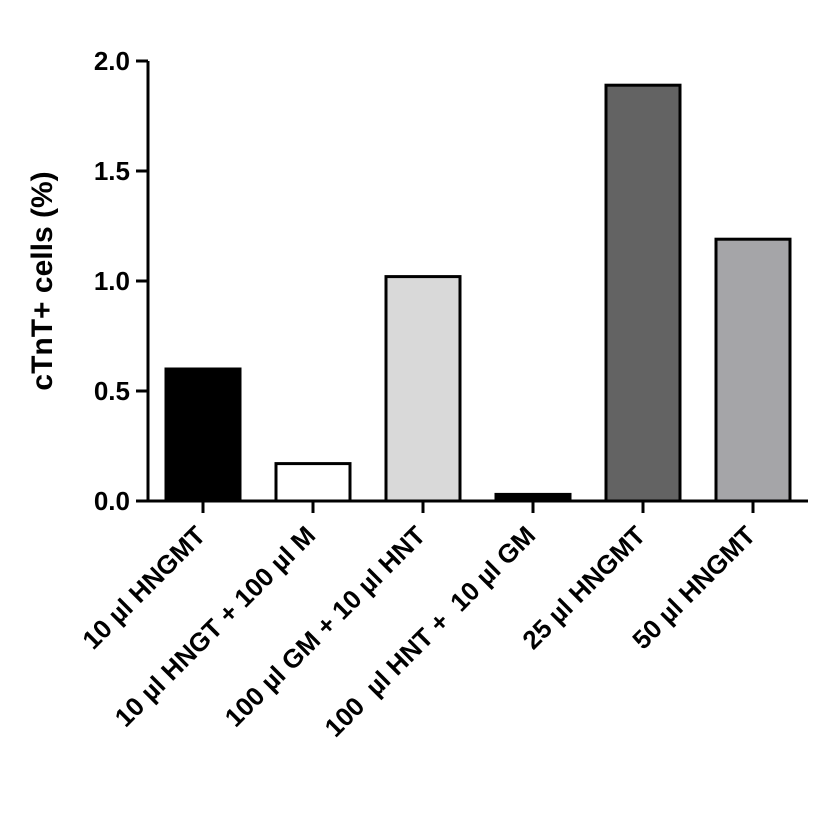 Image resolution: width=829 pixels, height=838 pixels. What do you see at coordinates (112, 61) in the screenshot?
I see `y-tick-label: 2.0` at bounding box center [112, 61].